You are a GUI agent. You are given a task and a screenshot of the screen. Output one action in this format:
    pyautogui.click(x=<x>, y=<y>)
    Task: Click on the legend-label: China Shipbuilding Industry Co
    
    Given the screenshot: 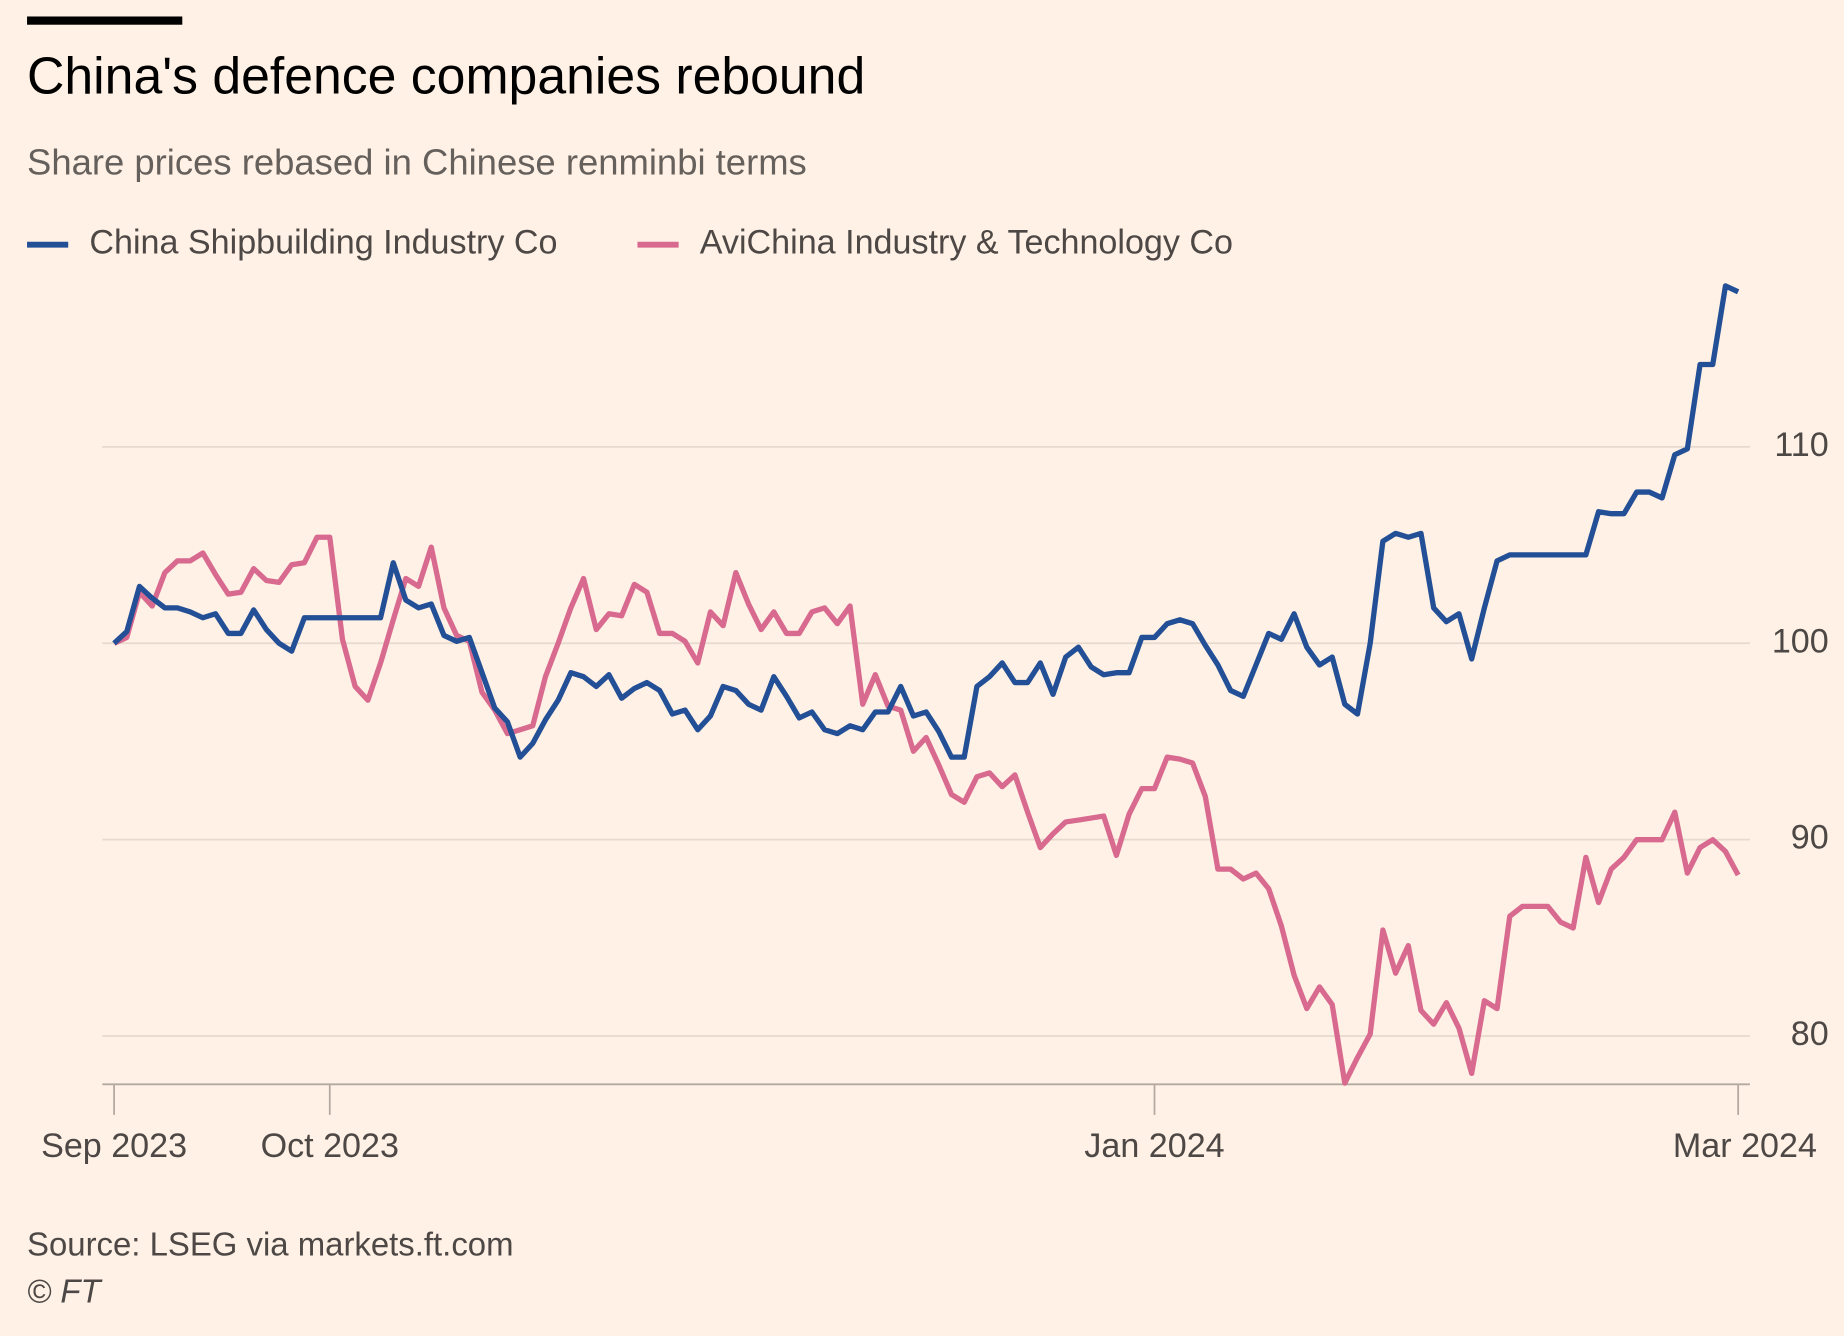 What is the action you would take?
    pyautogui.click(x=323, y=243)
    